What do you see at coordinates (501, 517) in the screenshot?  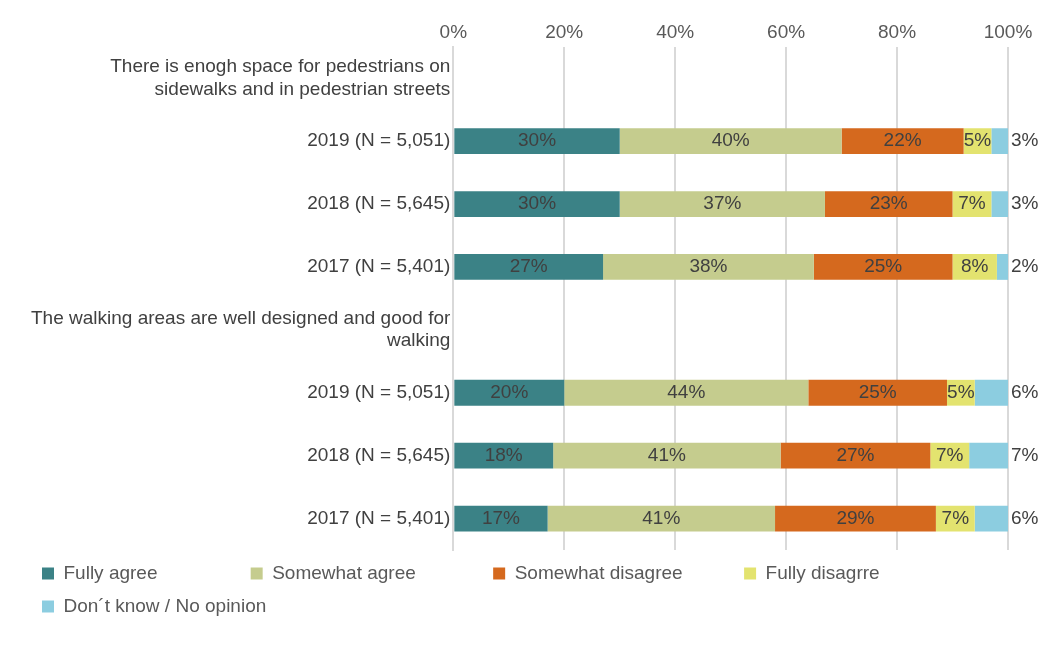 I see `data-label: 17%` at bounding box center [501, 517].